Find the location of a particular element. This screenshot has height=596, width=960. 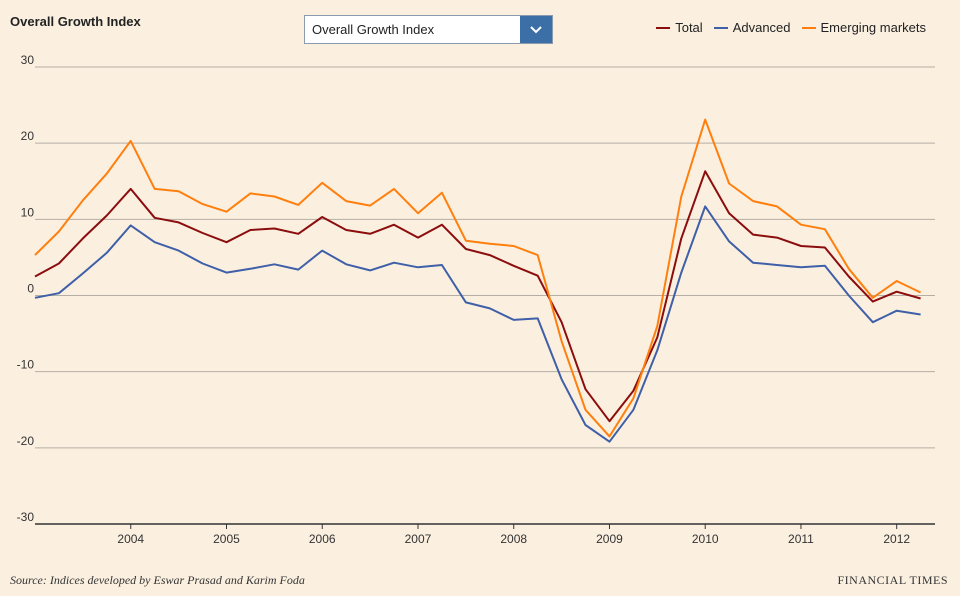

y-tick-label: -20 is located at coordinates (26, 441).